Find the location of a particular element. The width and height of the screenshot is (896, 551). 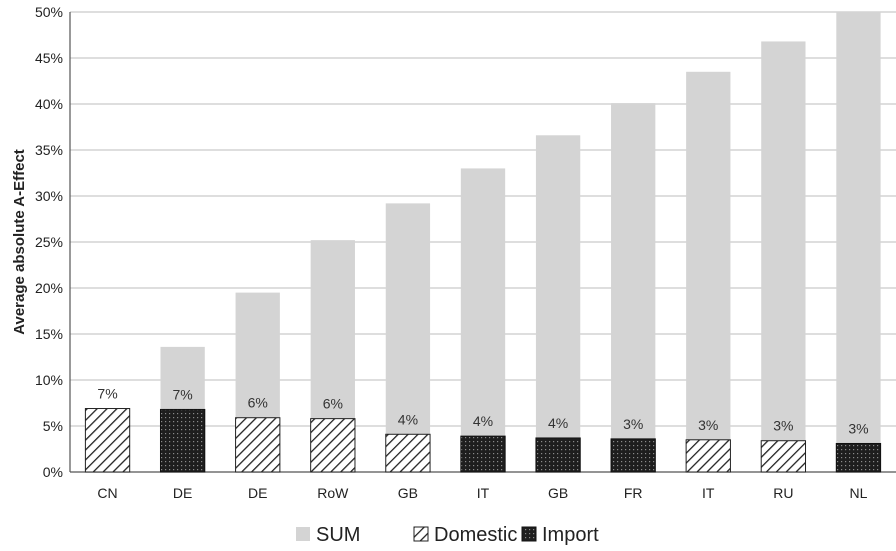

y-tick-label: 30% is located at coordinates (49, 196).